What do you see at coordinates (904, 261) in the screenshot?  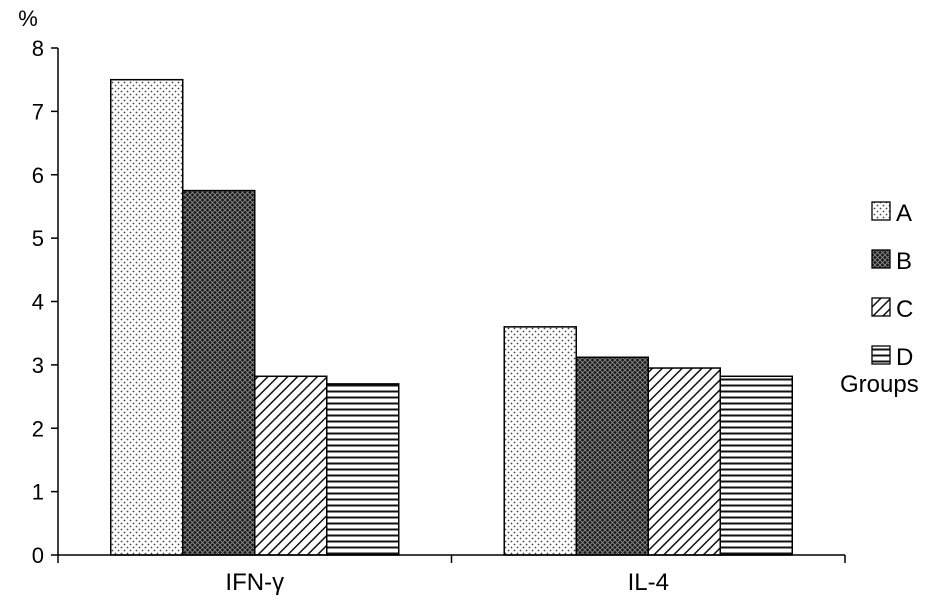 I see `legend-label-B: B` at bounding box center [904, 261].